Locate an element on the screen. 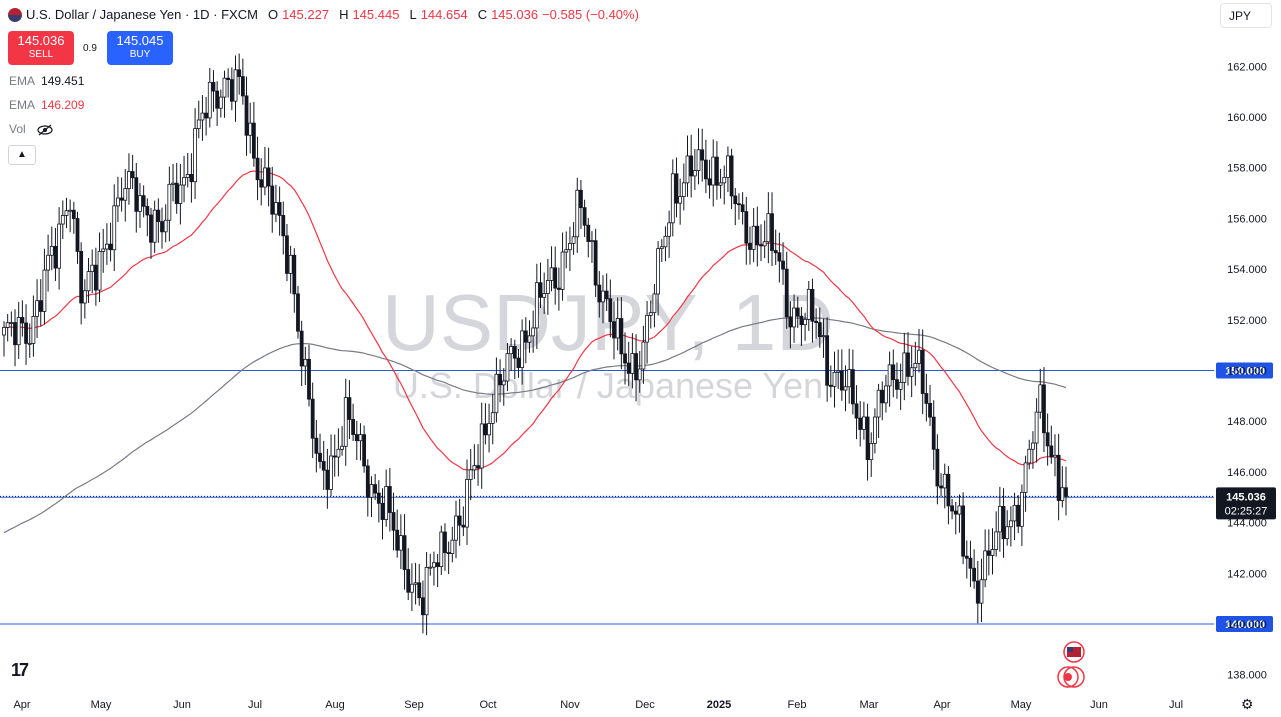  price-tick-label: 140.000 is located at coordinates (1247, 625).